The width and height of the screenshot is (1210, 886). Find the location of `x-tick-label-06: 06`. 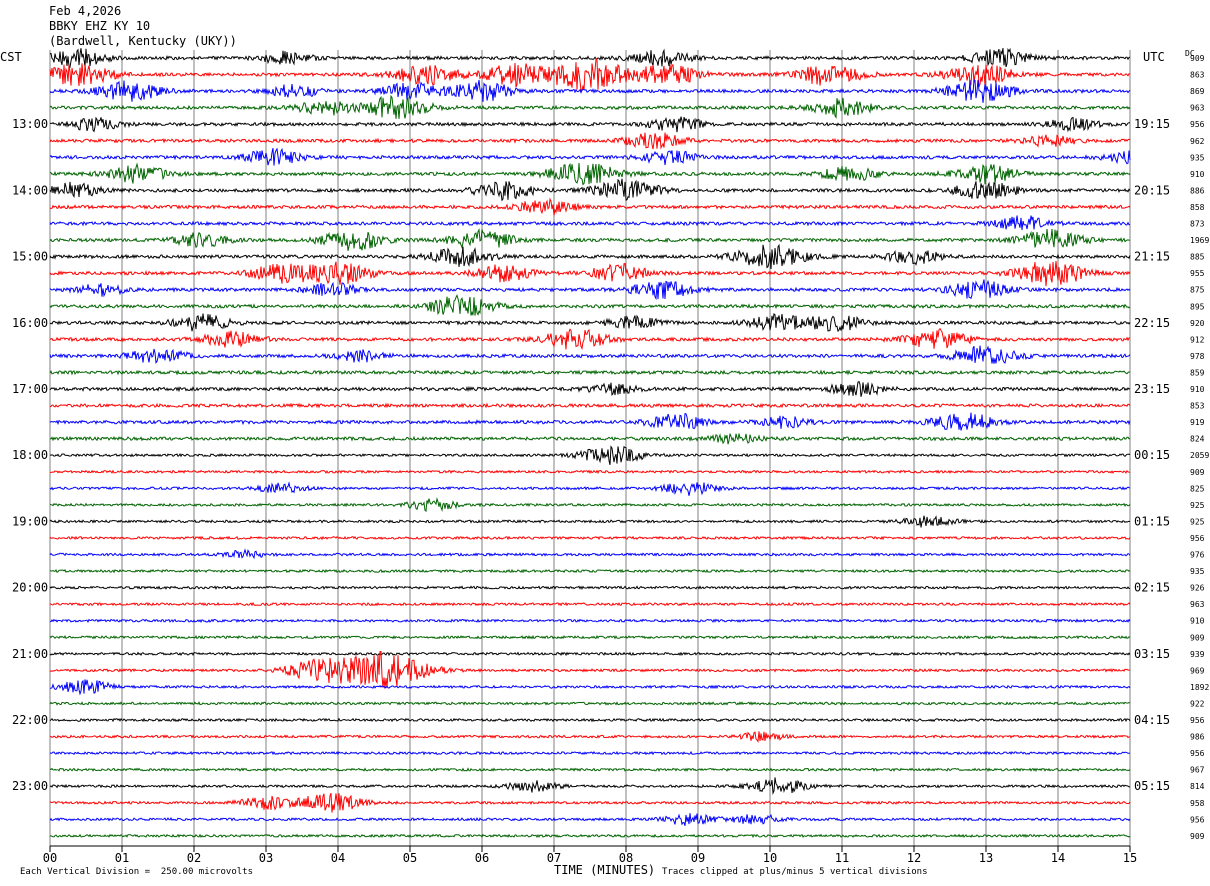

x-tick-label-06: 06 is located at coordinates (482, 858).